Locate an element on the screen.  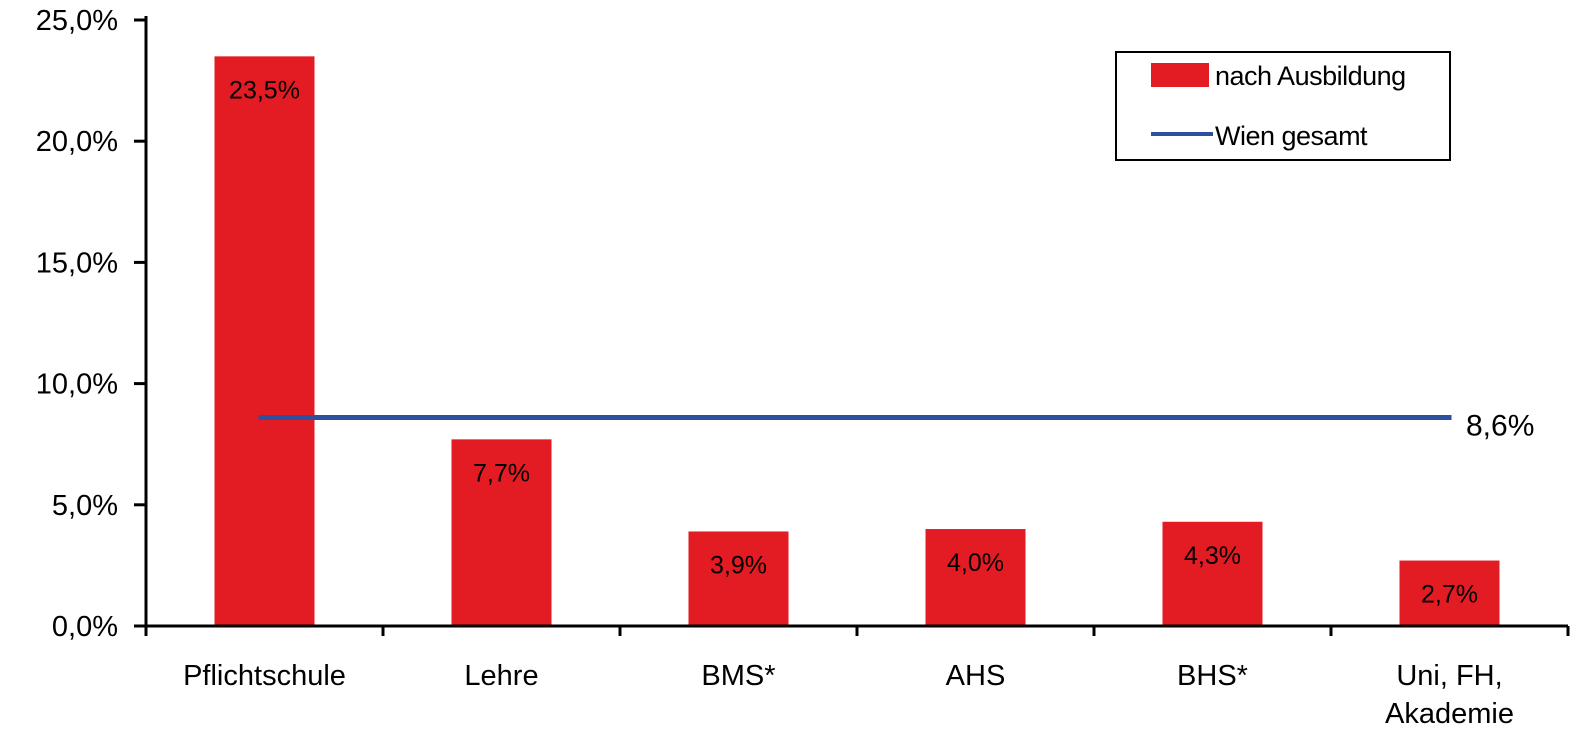
data-label: 4,3% is located at coordinates (1212, 556).